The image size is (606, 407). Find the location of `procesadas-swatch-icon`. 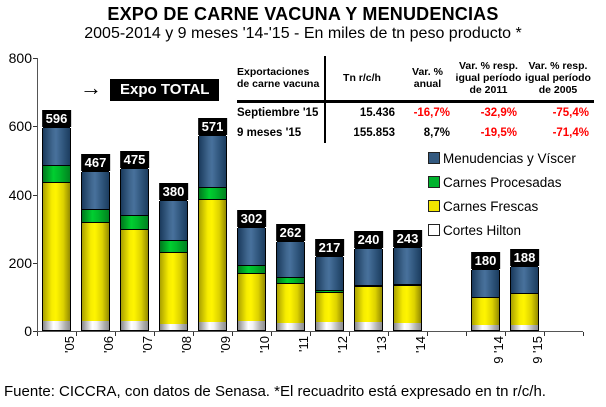

procesadas-swatch-icon is located at coordinates (434, 182).